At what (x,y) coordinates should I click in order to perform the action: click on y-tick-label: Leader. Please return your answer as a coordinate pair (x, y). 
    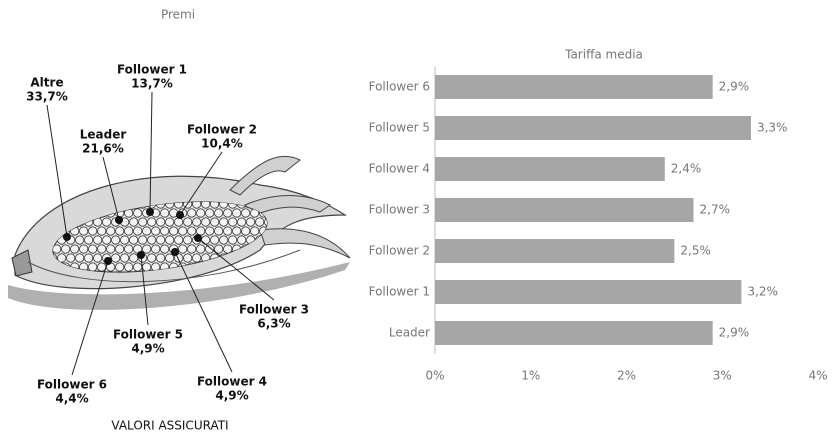
    Looking at the image, I should click on (409, 333).